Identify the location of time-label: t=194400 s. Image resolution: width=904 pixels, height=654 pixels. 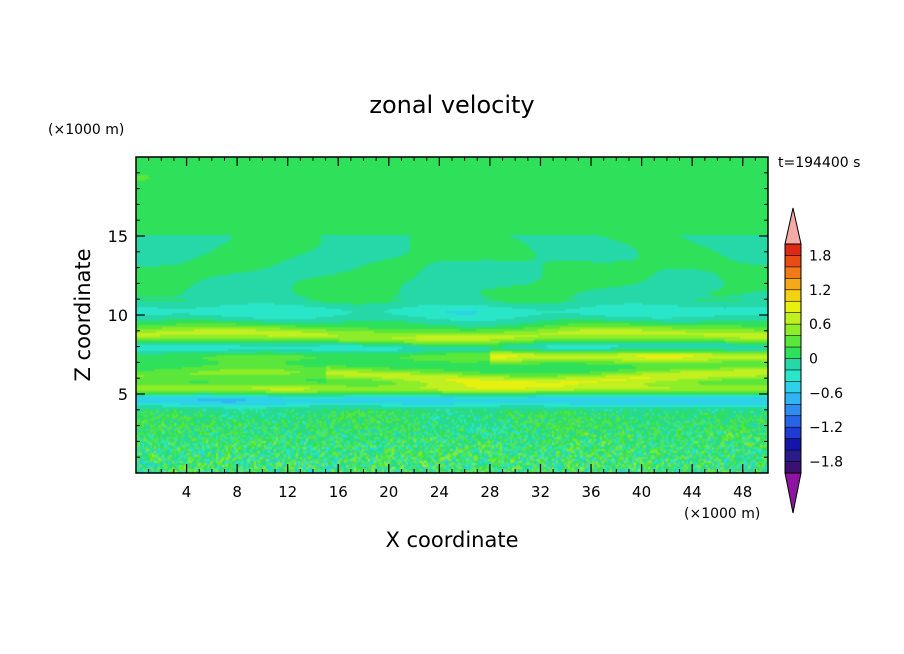
(819, 163).